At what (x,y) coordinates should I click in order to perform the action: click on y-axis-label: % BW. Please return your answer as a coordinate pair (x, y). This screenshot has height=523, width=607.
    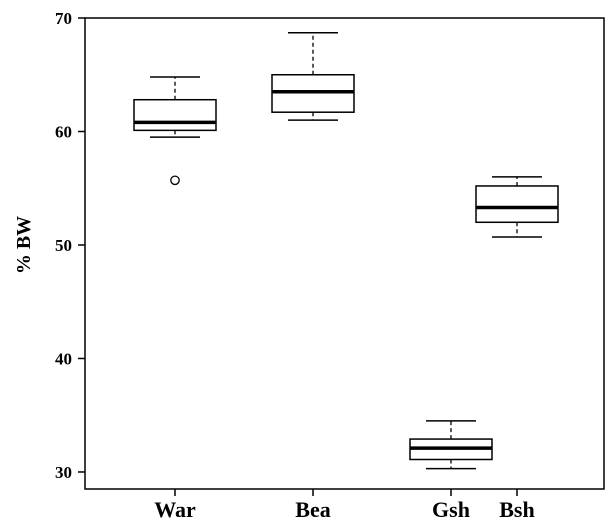
    Looking at the image, I should click on (24, 245).